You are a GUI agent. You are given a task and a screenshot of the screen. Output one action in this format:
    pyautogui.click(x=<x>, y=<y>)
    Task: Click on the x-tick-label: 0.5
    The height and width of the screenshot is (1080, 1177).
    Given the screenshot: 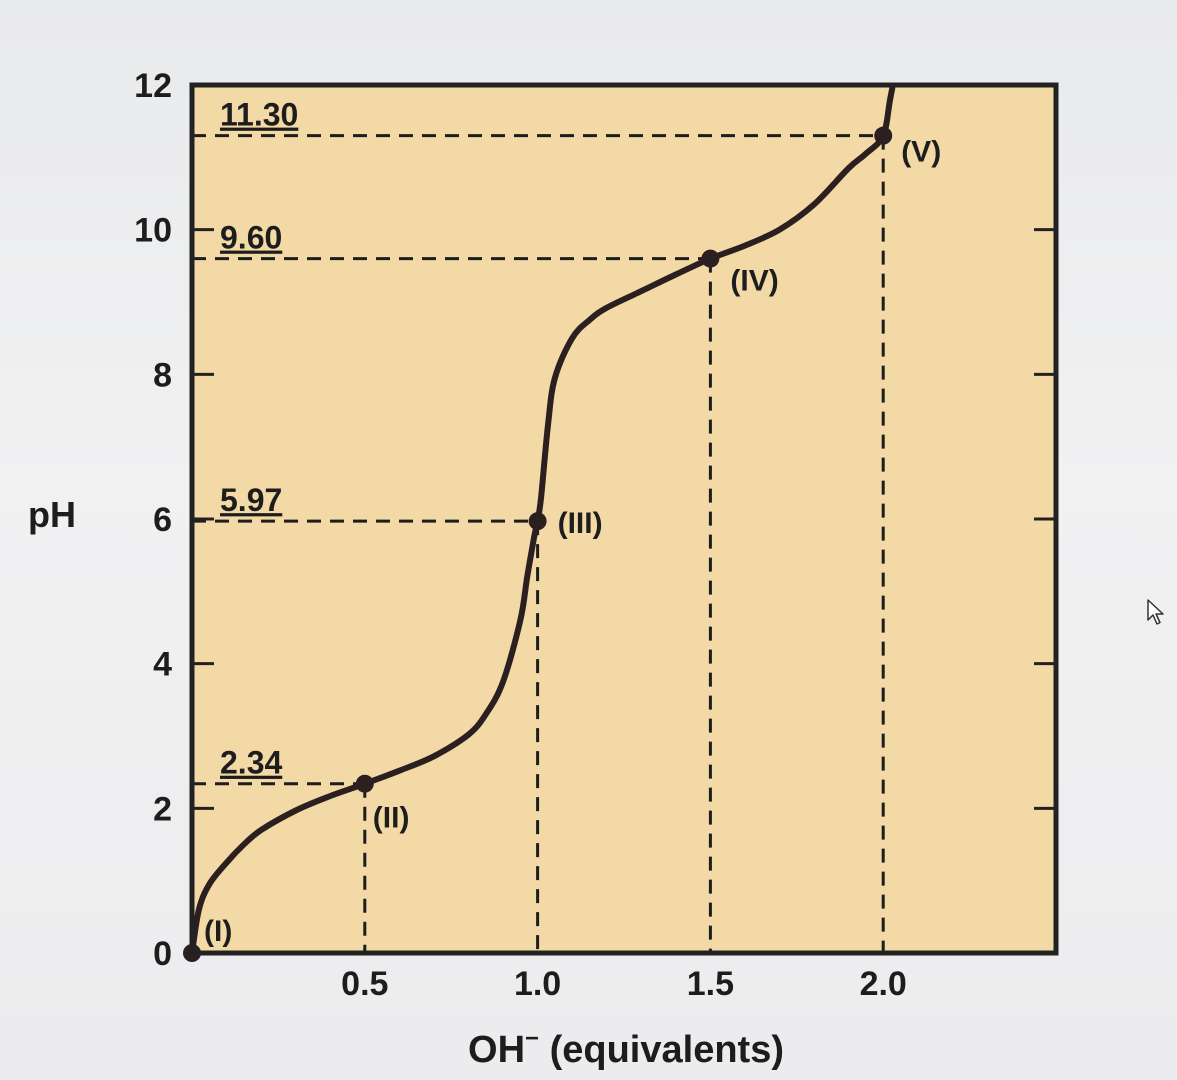 What is the action you would take?
    pyautogui.click(x=364, y=984)
    